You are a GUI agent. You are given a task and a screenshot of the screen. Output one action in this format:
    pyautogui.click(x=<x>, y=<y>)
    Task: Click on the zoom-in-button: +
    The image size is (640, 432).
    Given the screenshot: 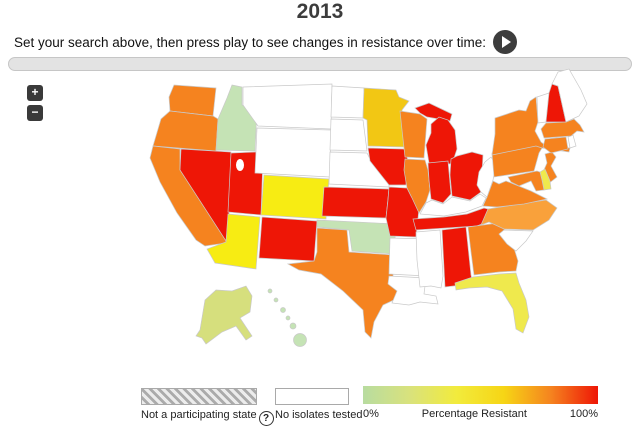 What is the action you would take?
    pyautogui.click(x=35, y=93)
    